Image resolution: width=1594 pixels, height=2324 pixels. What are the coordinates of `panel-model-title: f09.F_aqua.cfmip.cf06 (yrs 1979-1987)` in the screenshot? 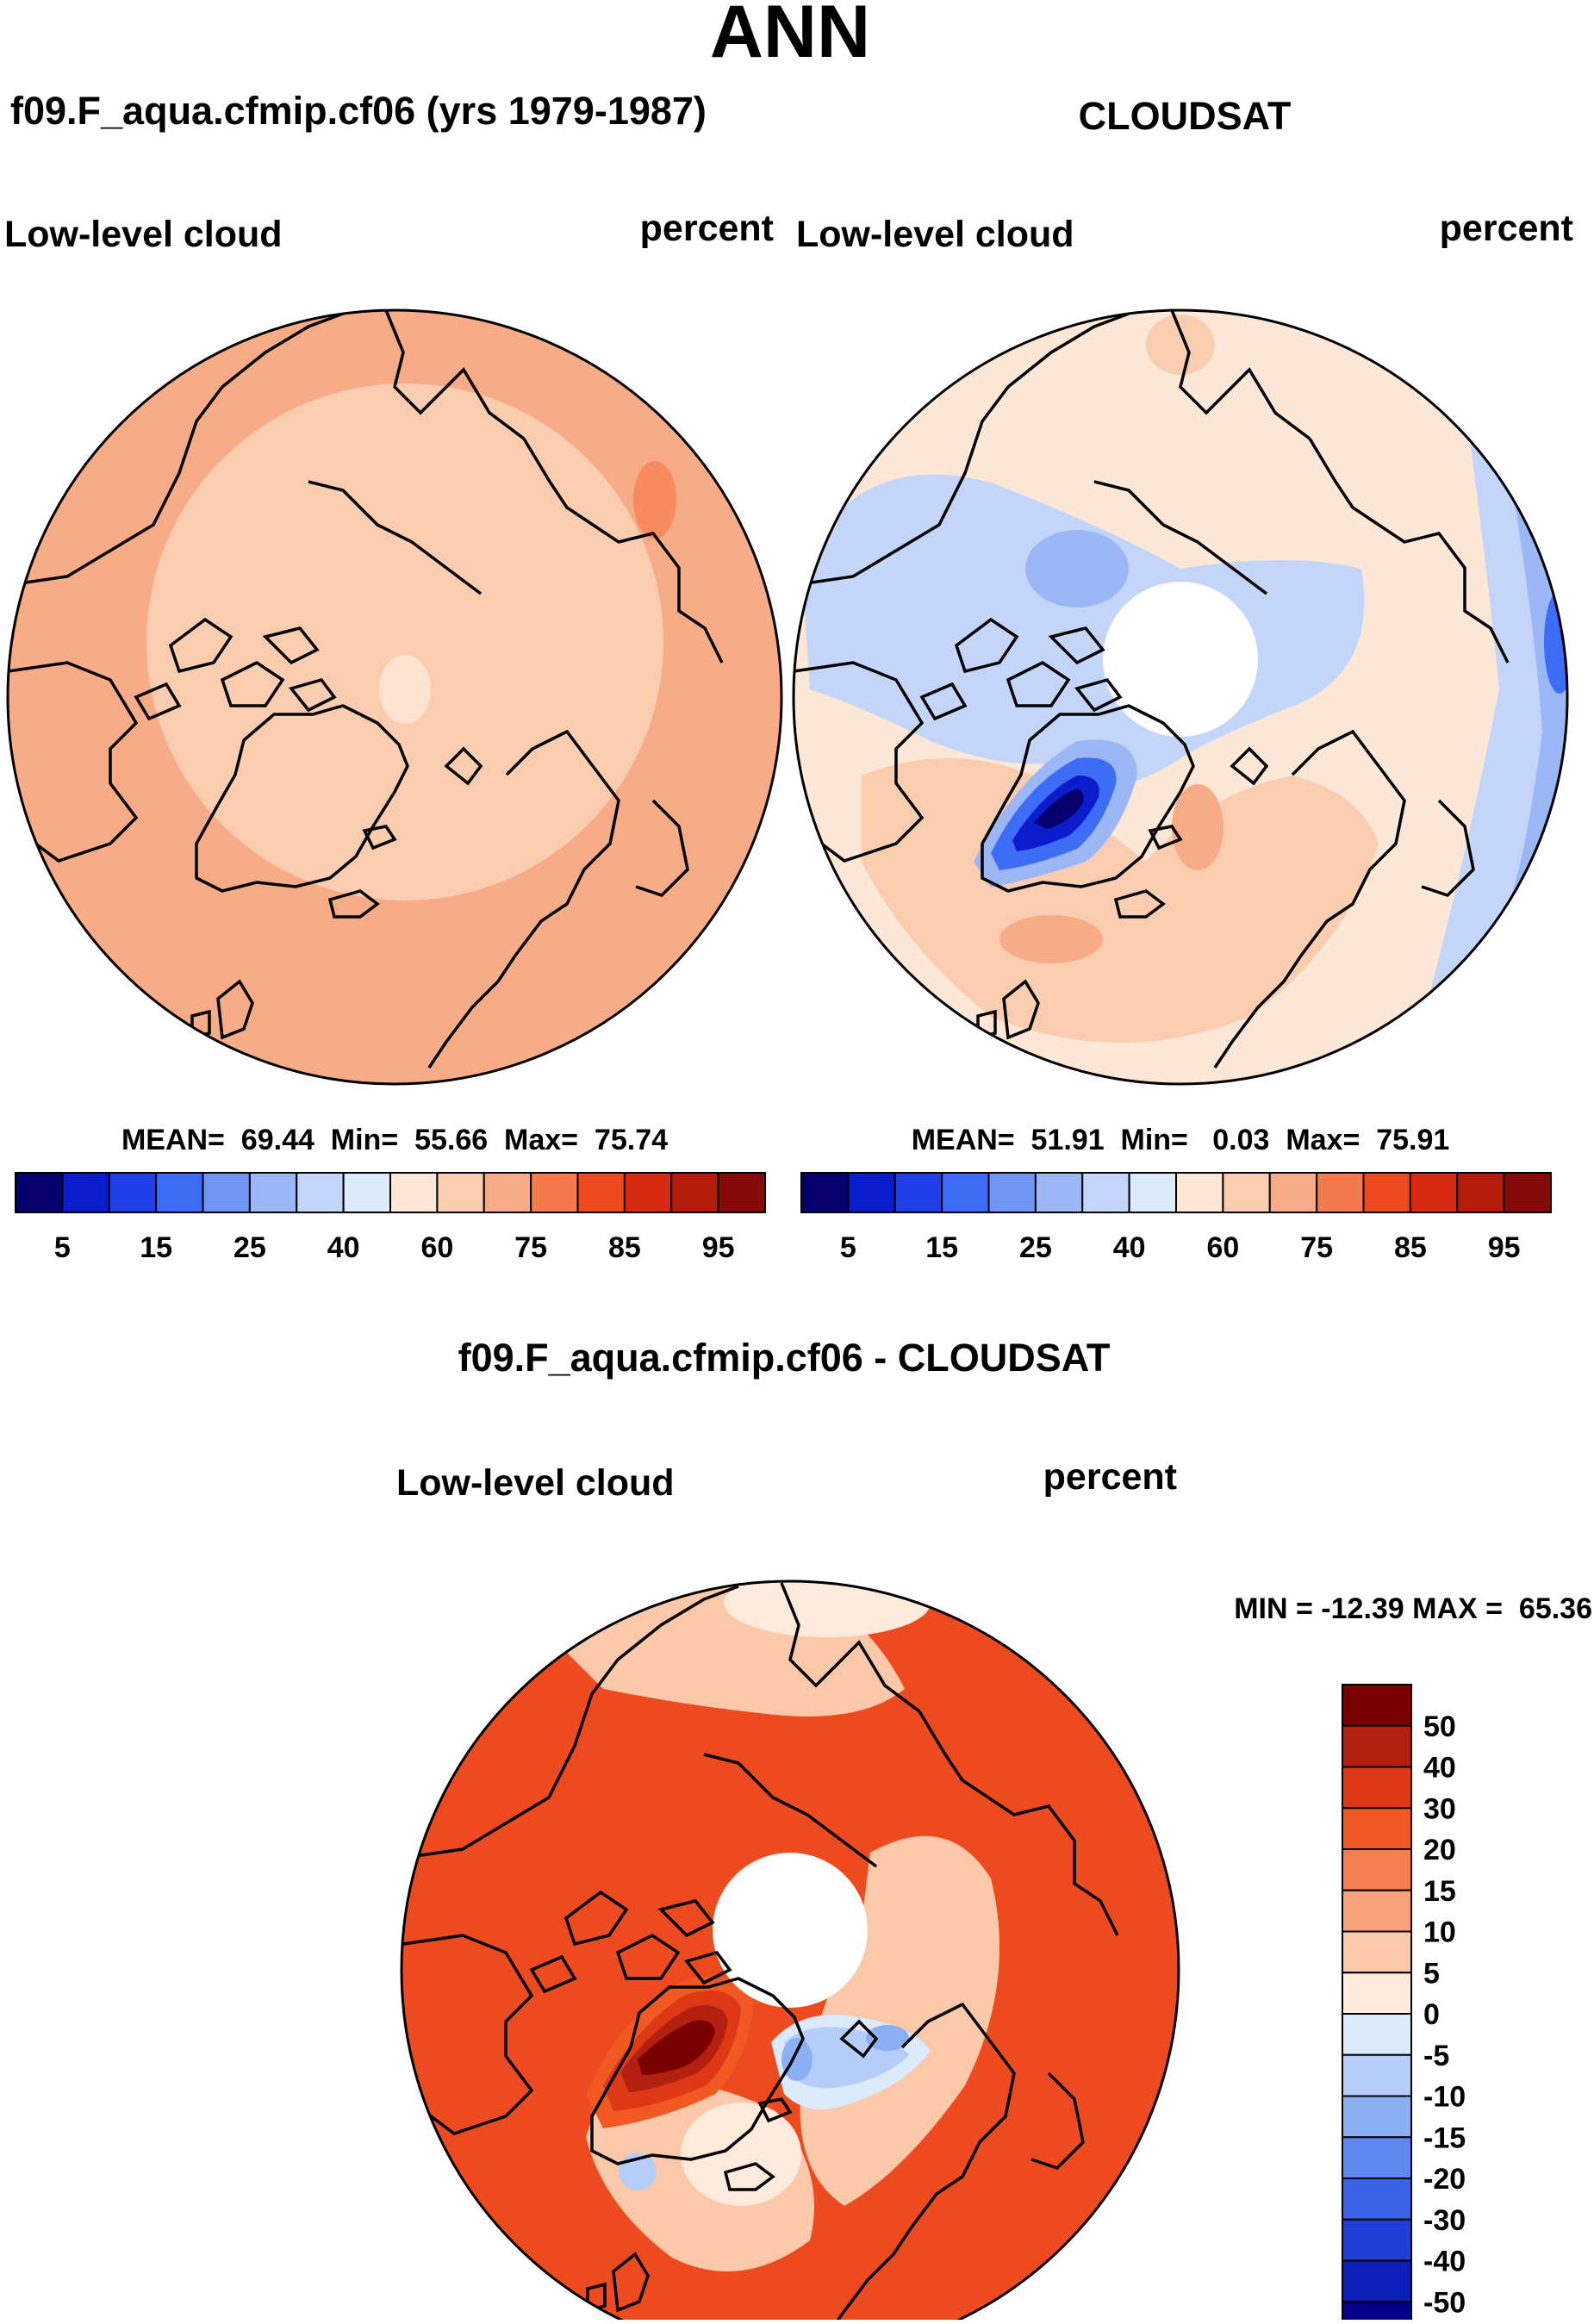 It's located at (358, 111).